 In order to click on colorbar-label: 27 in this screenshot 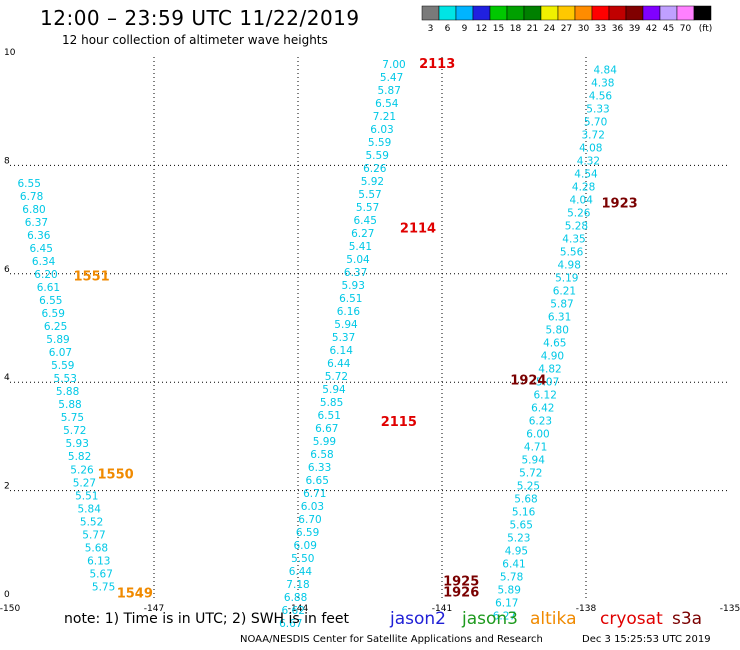, I will do `click(566, 29)`.